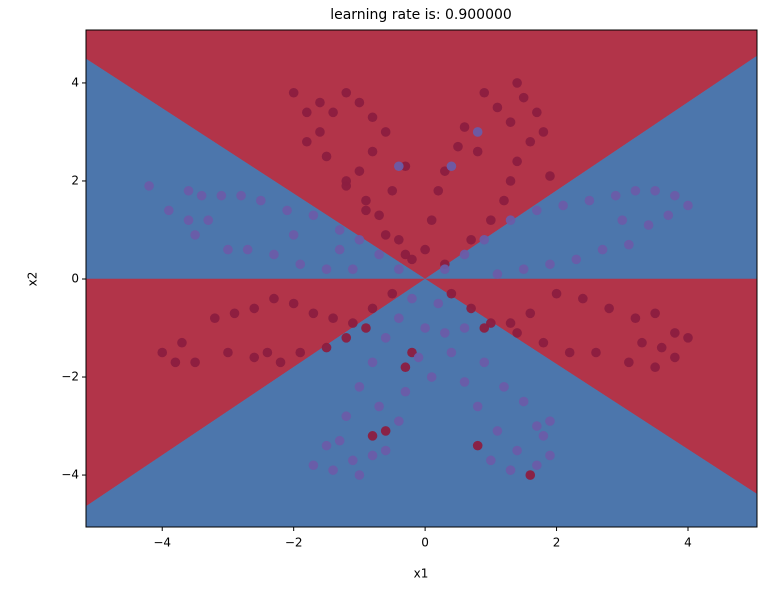  What do you see at coordinates (294, 543) in the screenshot?
I see `x-tick-label: −2` at bounding box center [294, 543].